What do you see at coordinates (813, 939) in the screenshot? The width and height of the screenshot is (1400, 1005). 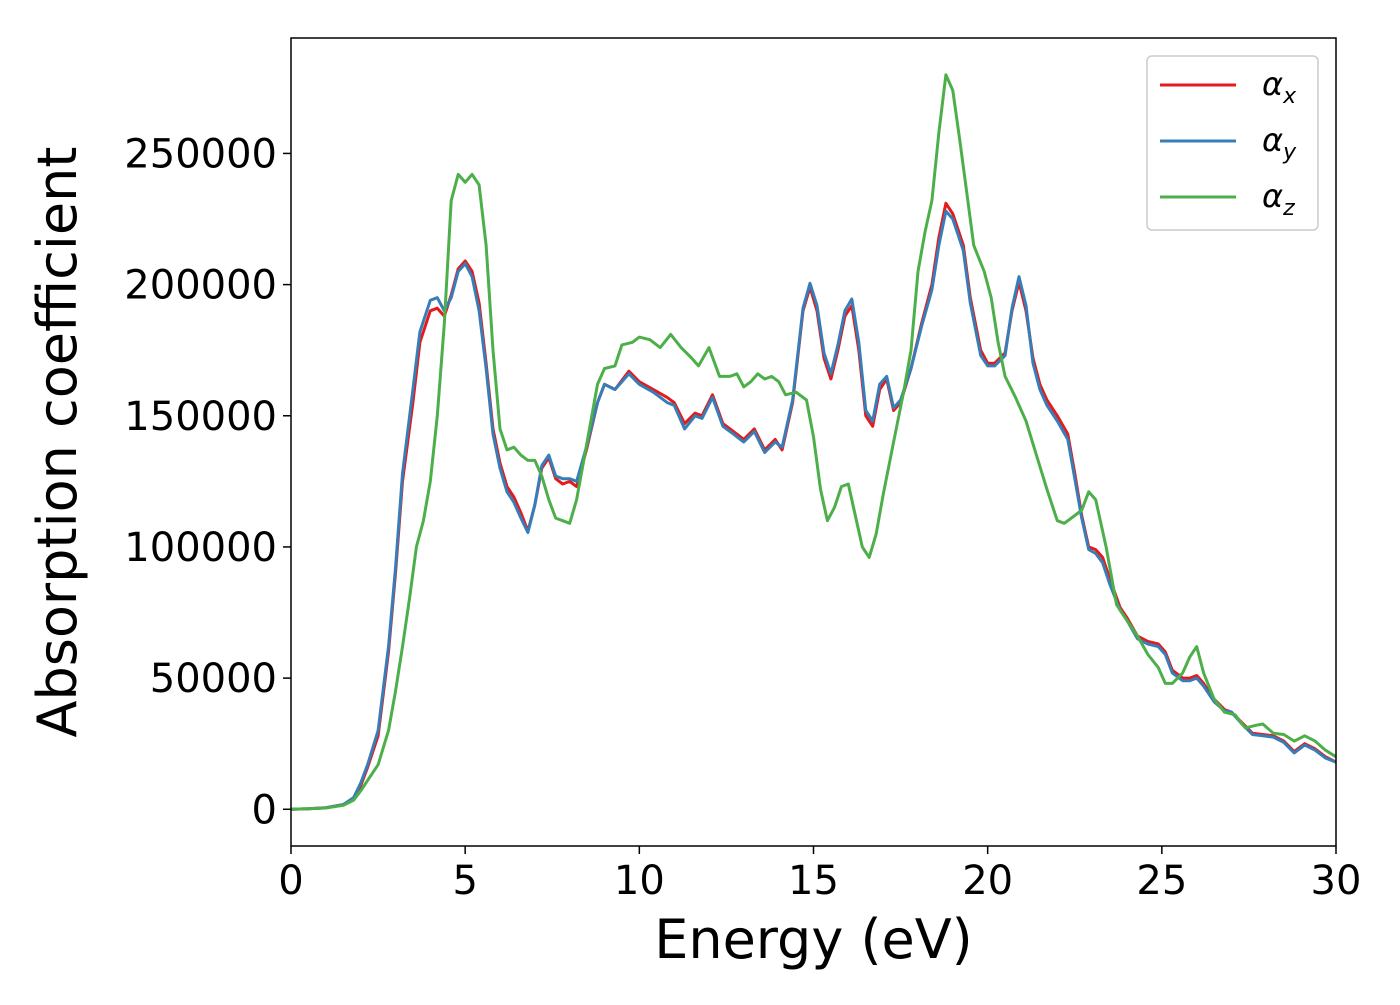 I see `x-axis-label: Energy (eV)` at bounding box center [813, 939].